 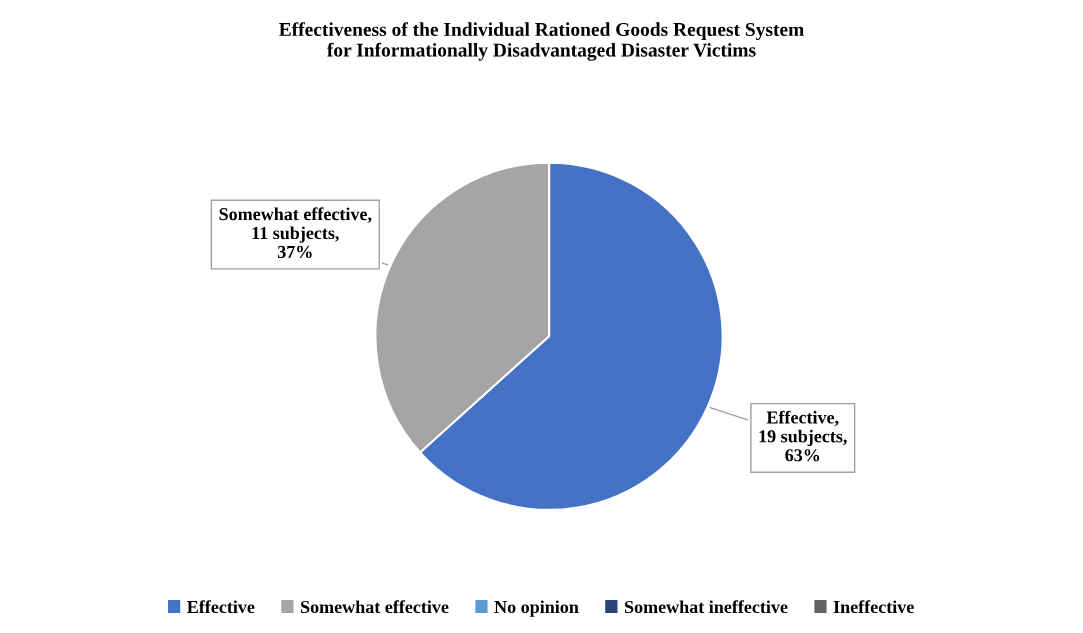 I want to click on legend-label: Ineffective, so click(x=873, y=607).